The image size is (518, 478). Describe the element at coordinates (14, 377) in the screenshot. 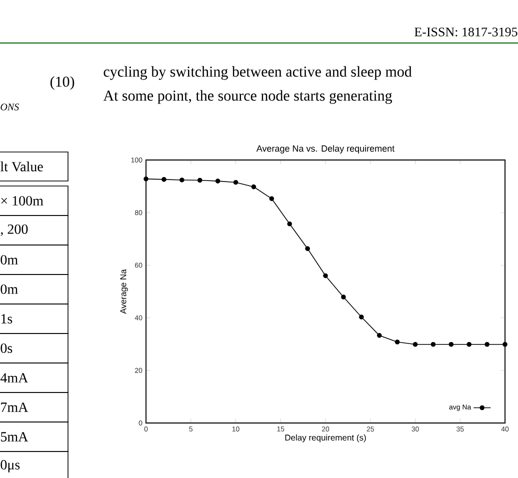

I see `text: 4mA` at that location.